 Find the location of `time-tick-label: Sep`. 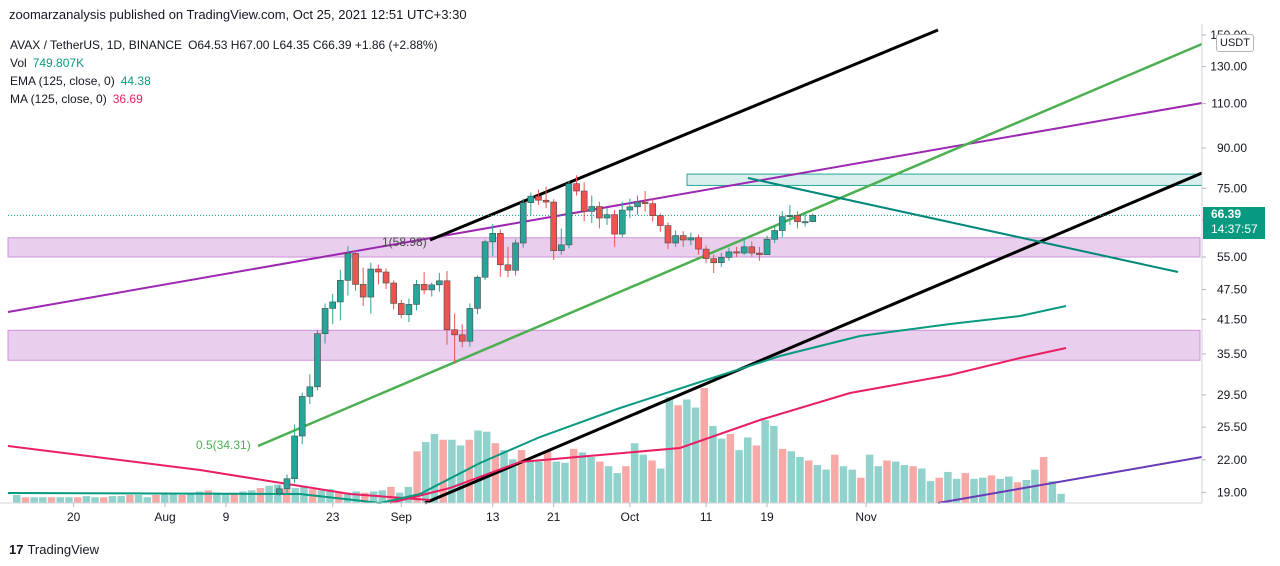

time-tick-label: Sep is located at coordinates (402, 517).